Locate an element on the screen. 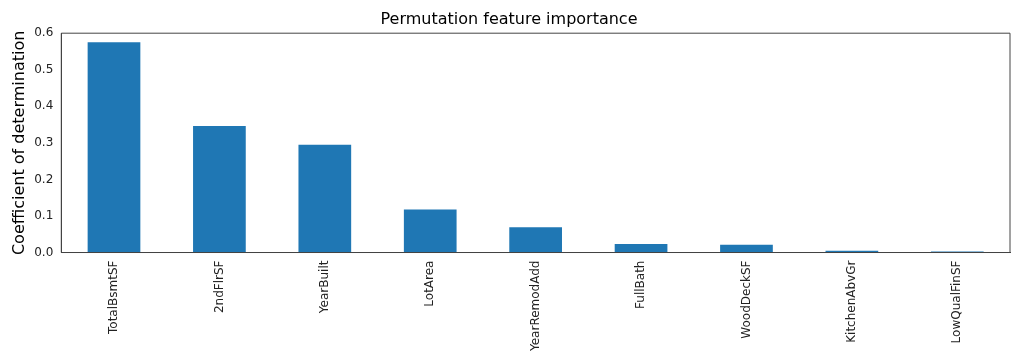 The image size is (1024, 362). x-tick-label: YearBuilt is located at coordinates (323, 287).